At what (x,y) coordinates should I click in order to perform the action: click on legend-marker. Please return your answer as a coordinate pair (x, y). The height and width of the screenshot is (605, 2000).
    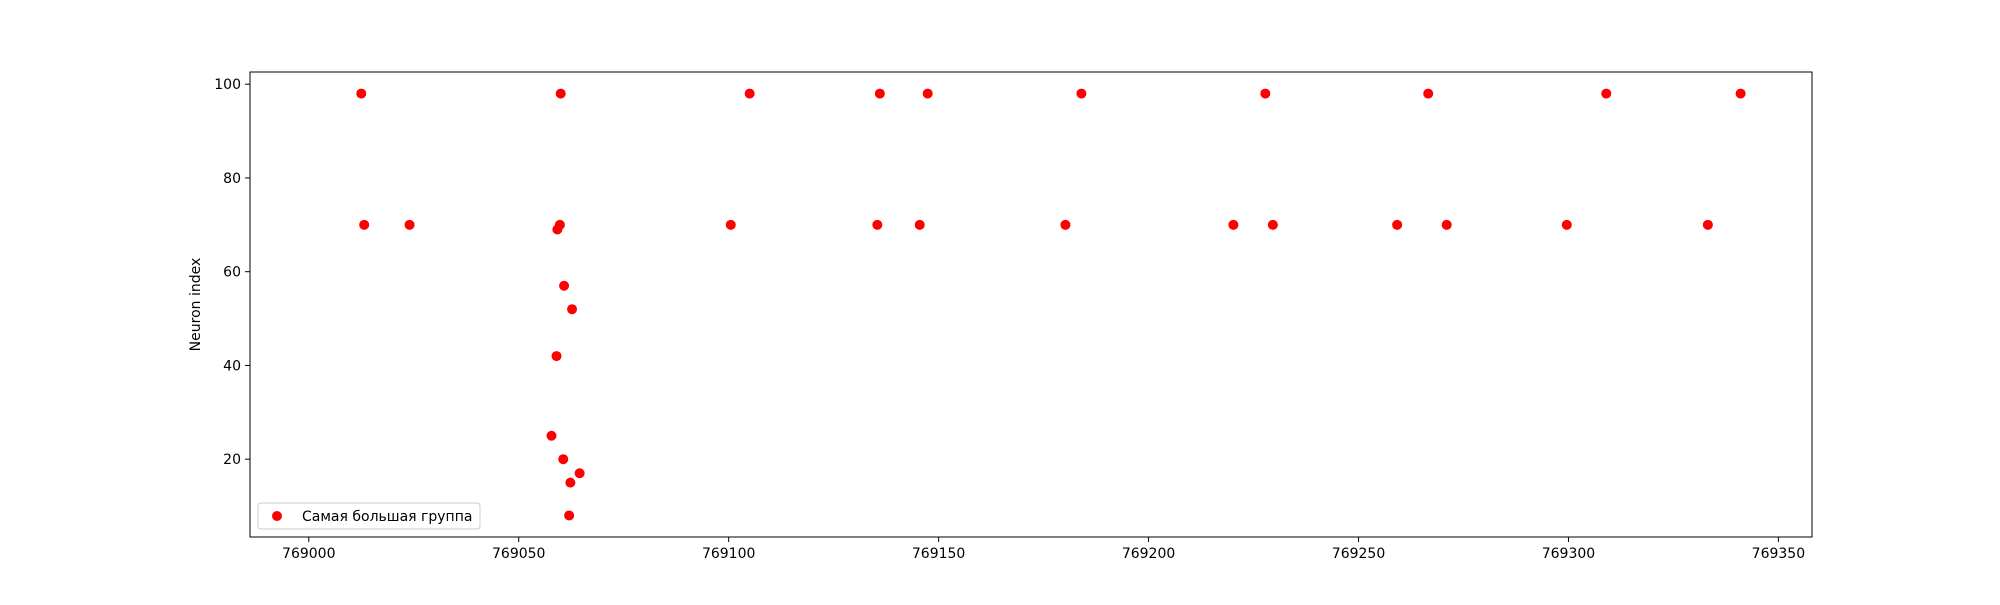
    Looking at the image, I should click on (277, 516).